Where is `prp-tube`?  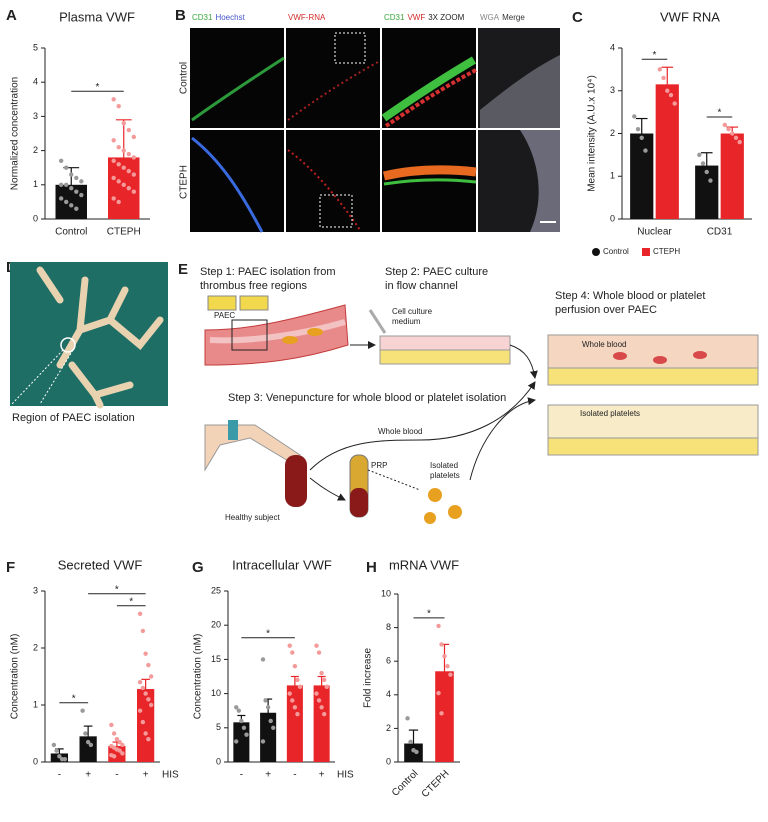
prp-tube is located at coordinates (359, 502).